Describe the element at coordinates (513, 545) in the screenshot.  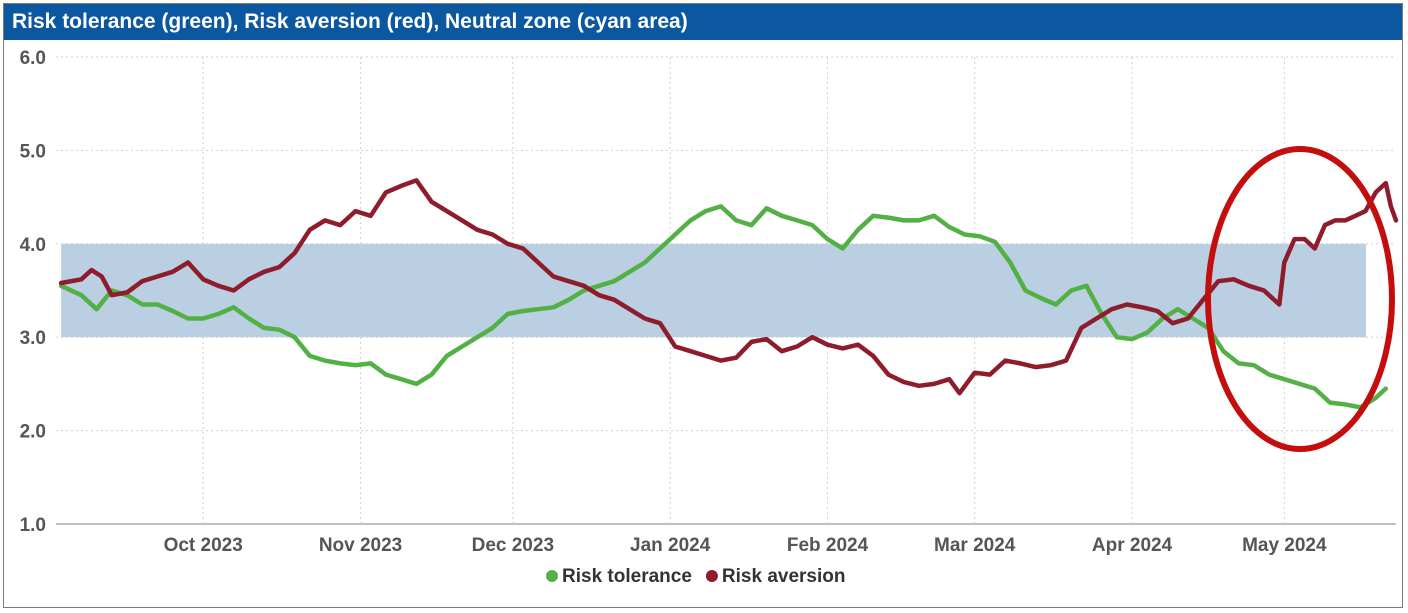
I see `x-tick-label: Dec 2023` at that location.